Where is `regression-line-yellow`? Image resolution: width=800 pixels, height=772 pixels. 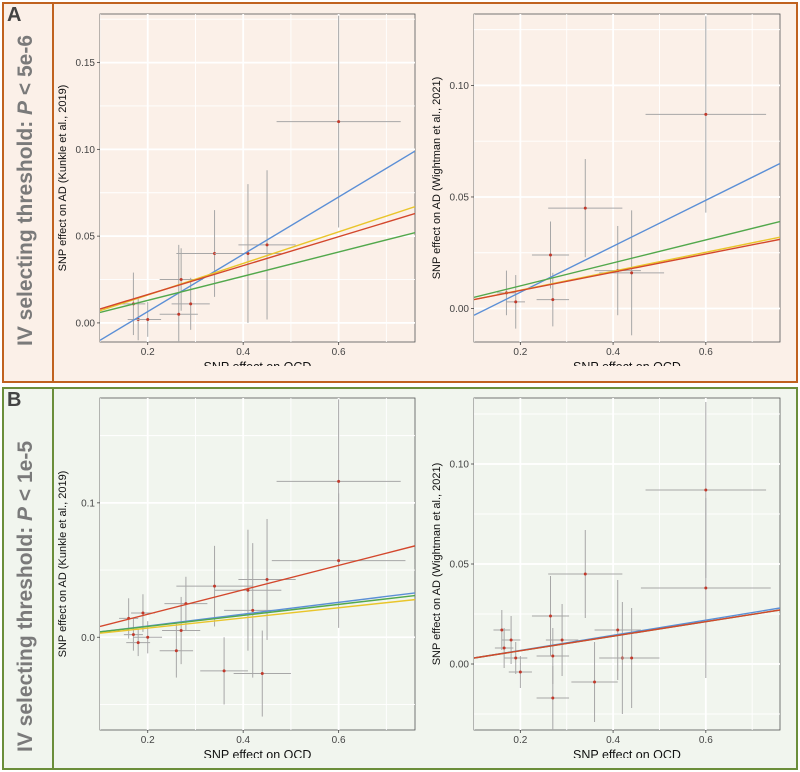
regression-line-yellow is located at coordinates (257, 616).